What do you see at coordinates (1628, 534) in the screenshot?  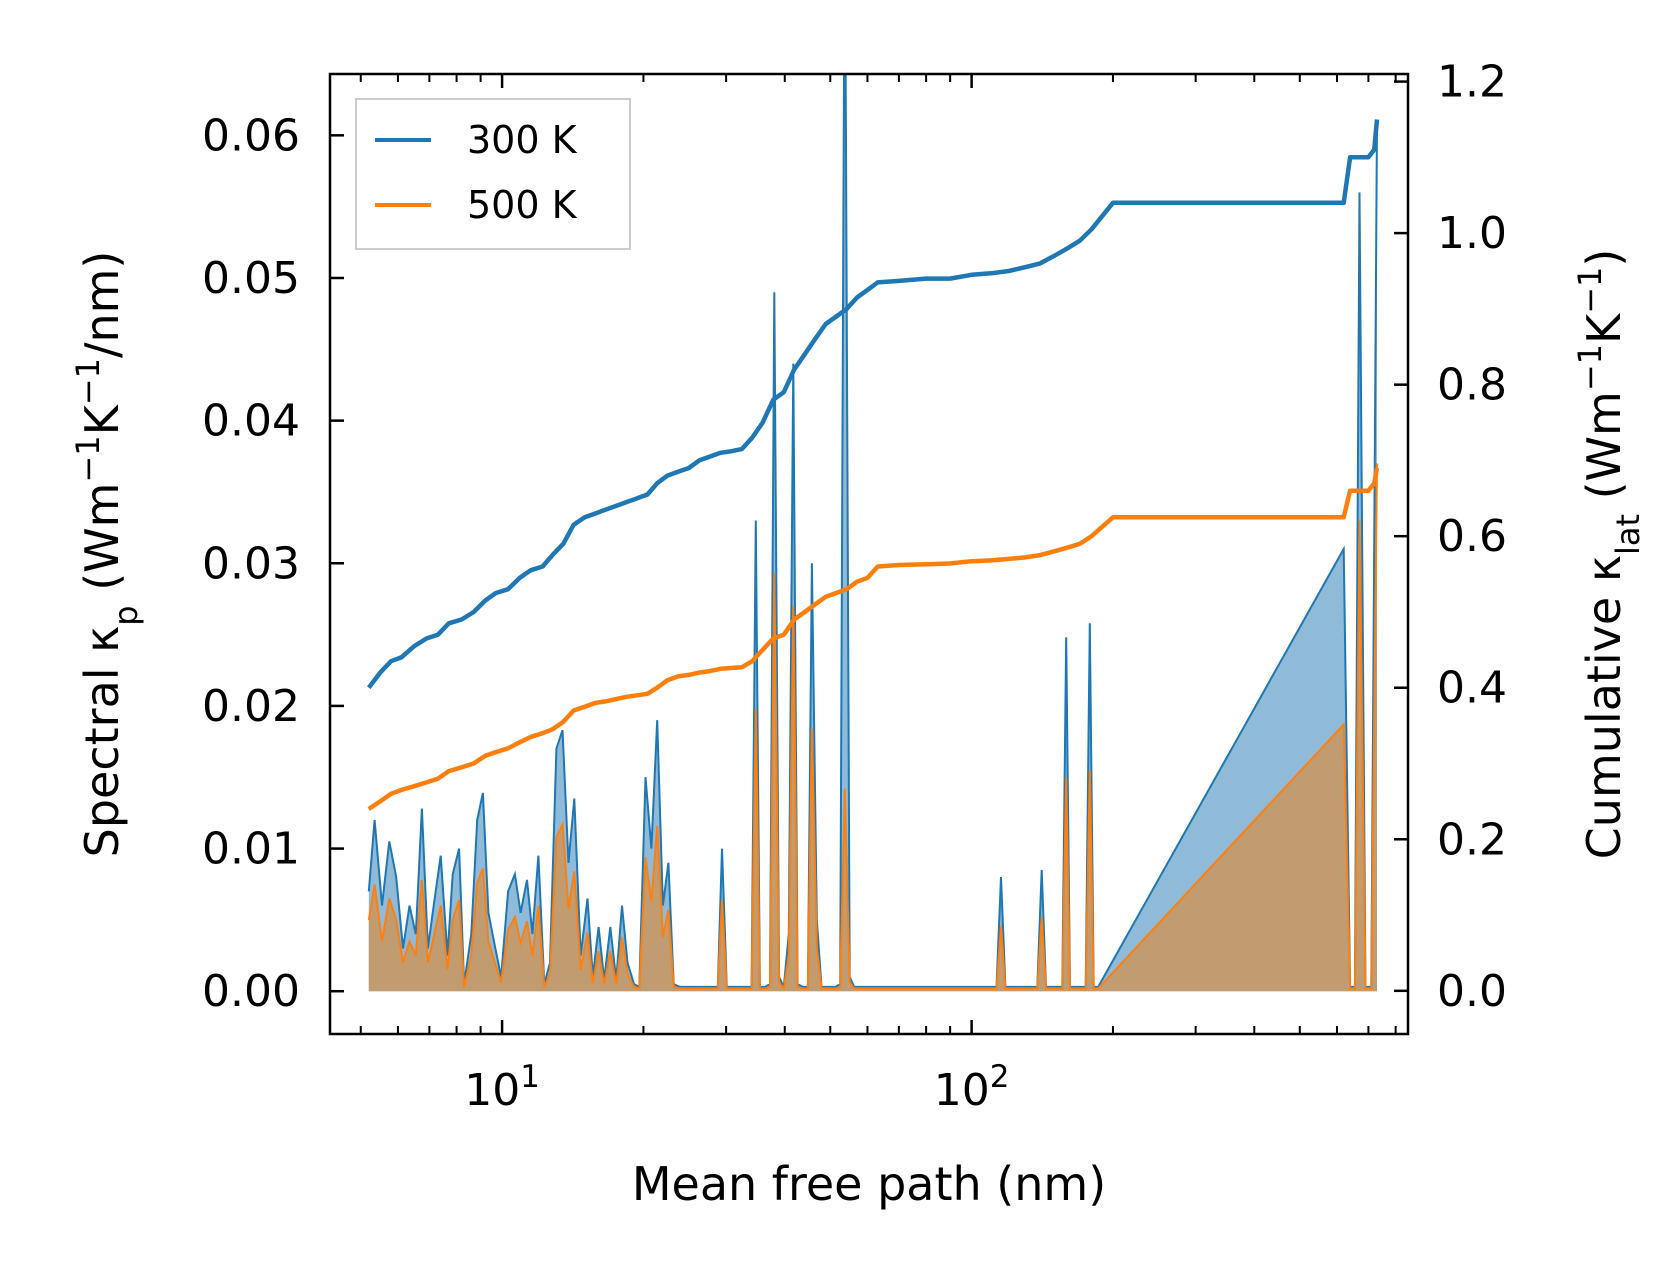 I see `y-right-title-sub: lat` at bounding box center [1628, 534].